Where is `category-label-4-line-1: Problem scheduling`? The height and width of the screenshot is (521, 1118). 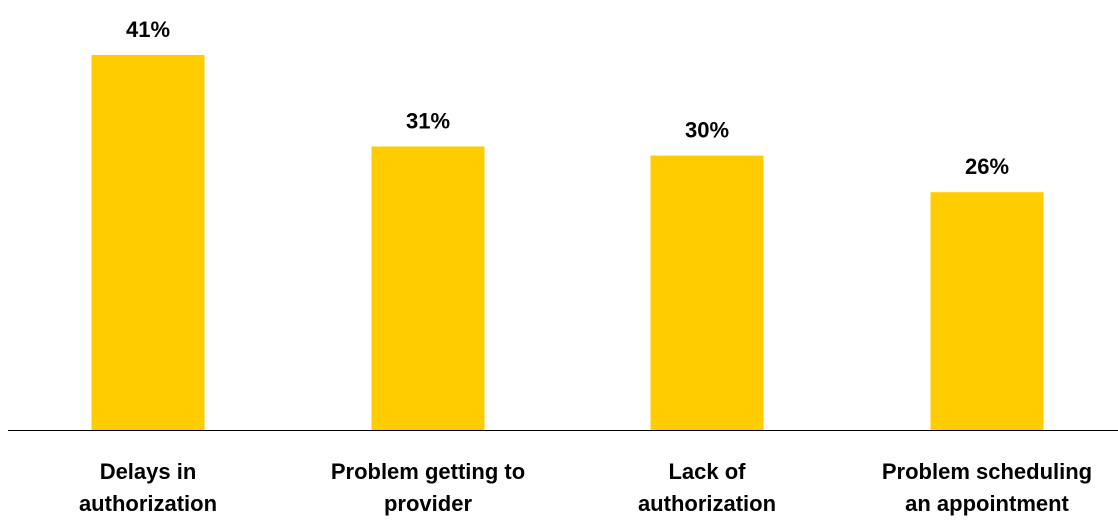
category-label-4-line-1: Problem scheduling is located at coordinates (987, 471).